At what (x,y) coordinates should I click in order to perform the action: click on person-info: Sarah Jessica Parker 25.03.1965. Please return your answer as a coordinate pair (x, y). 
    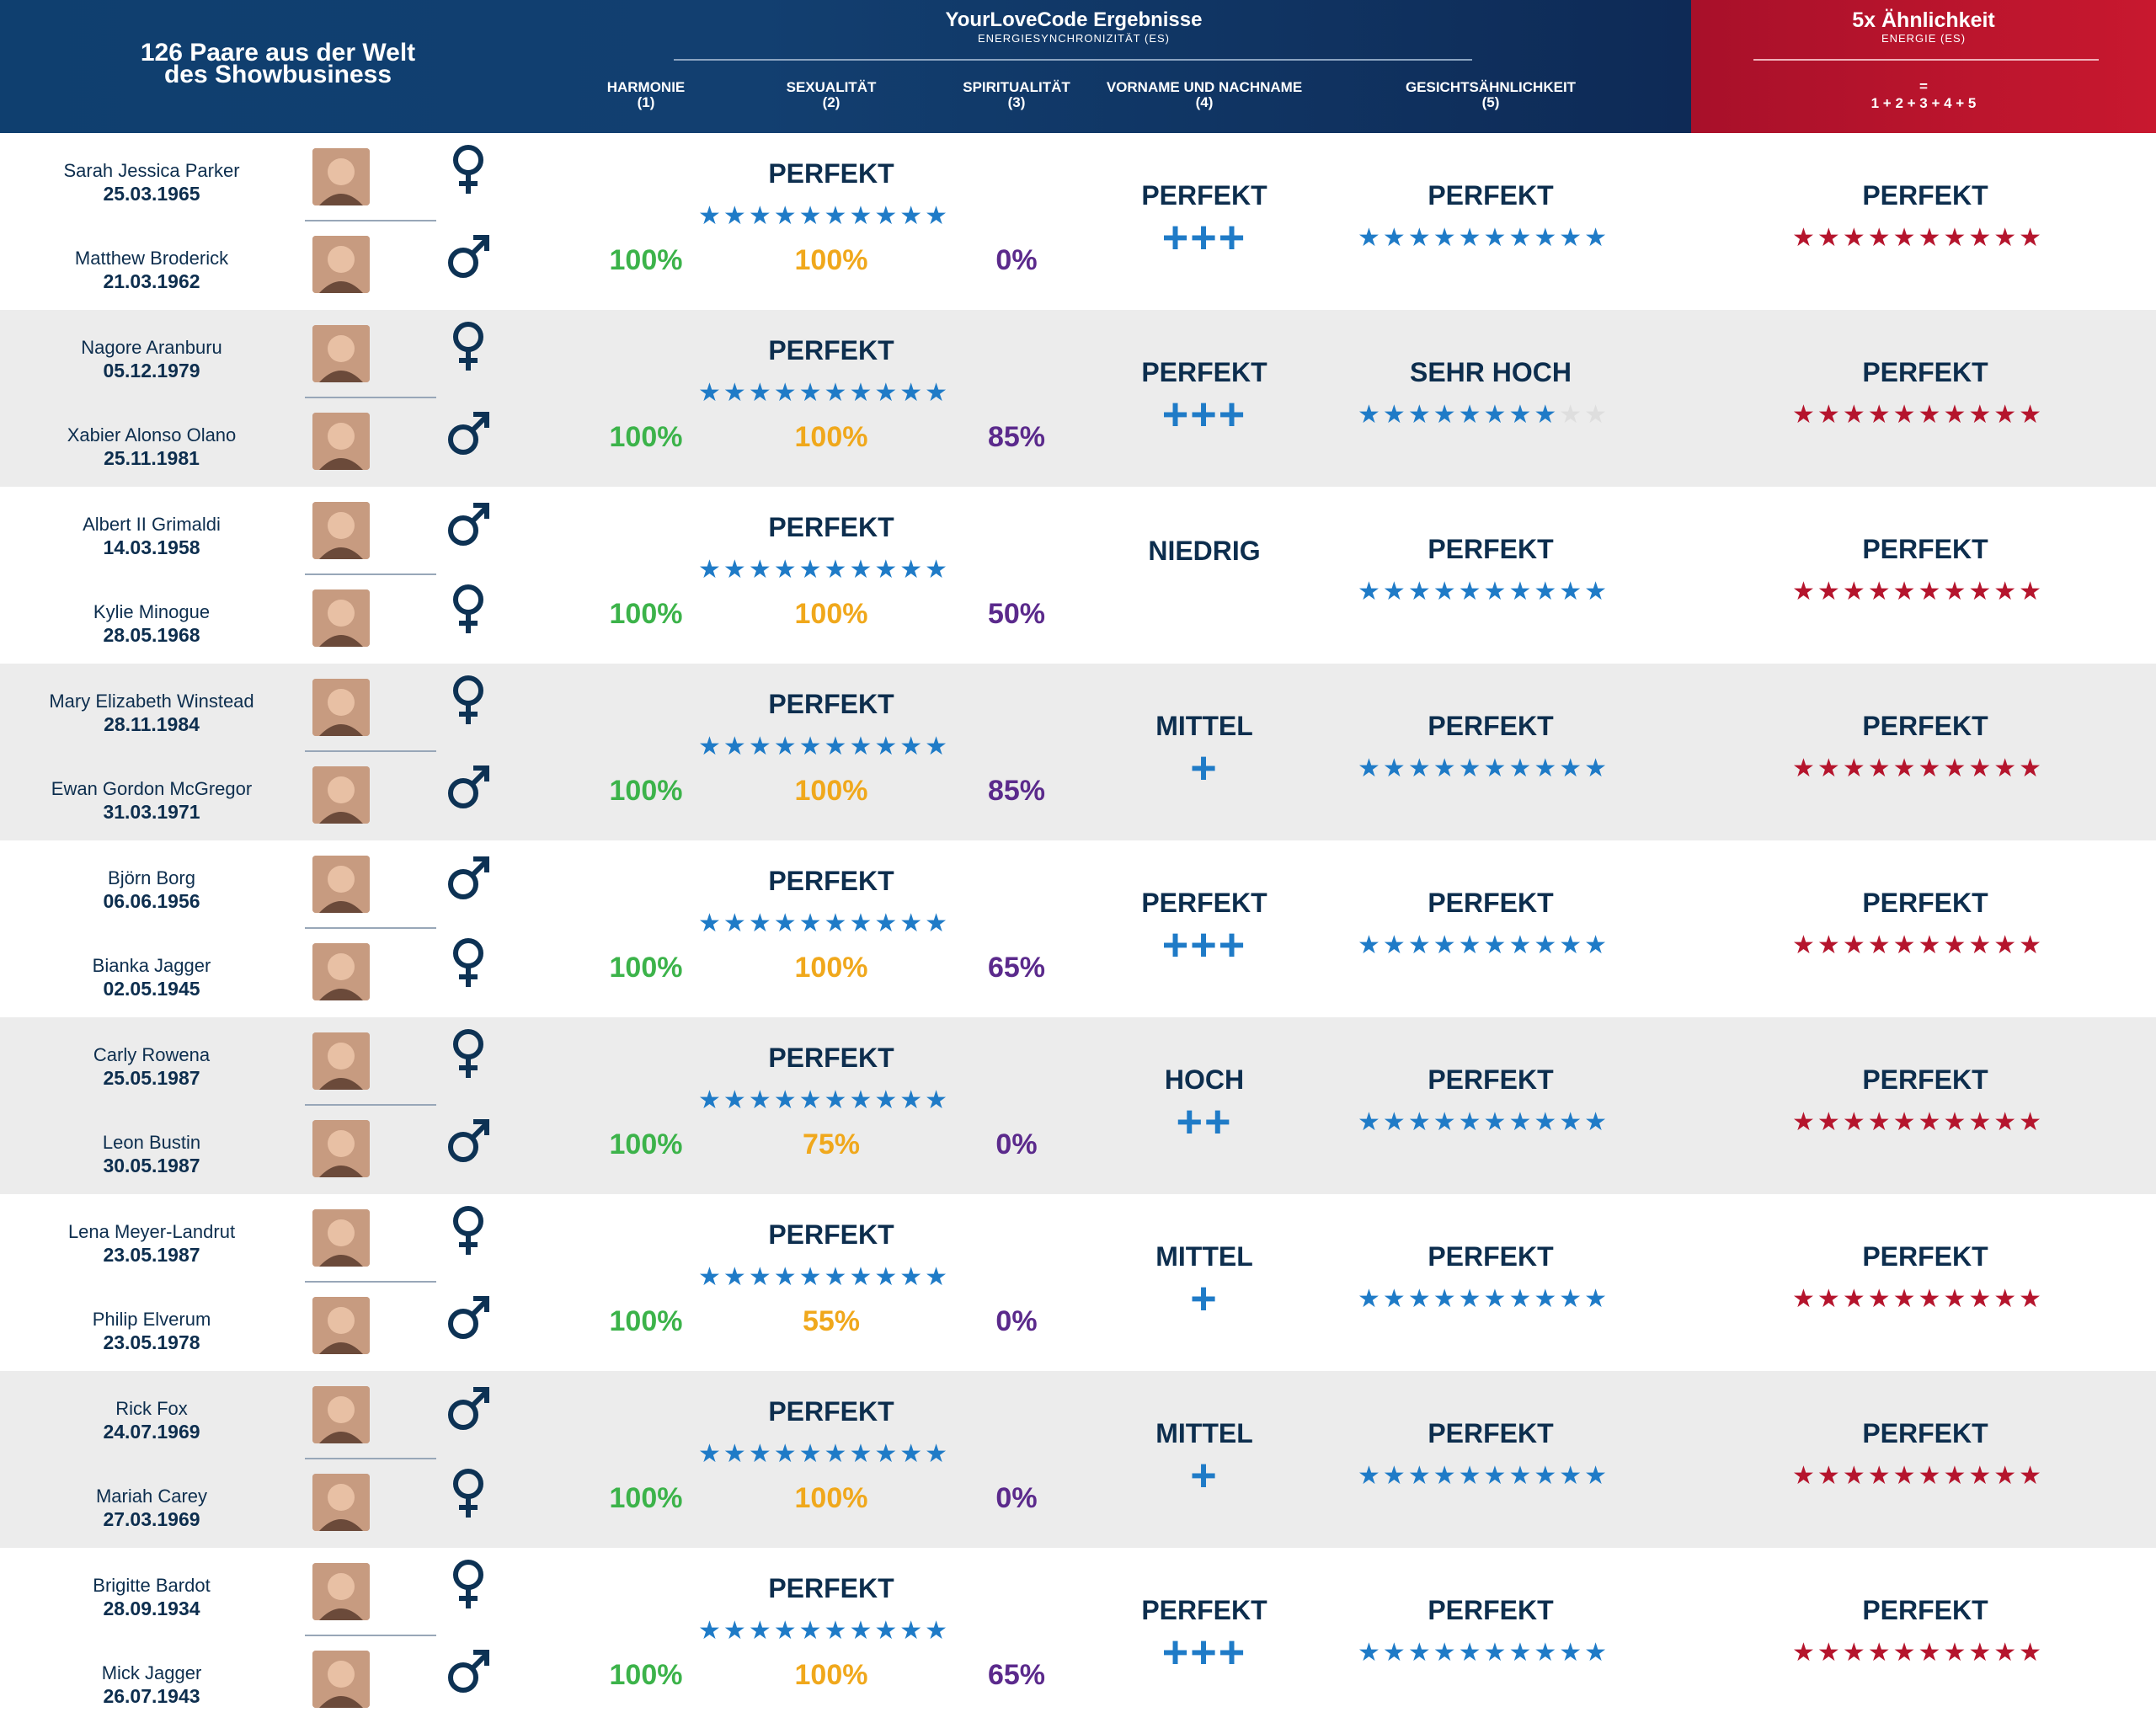
    Looking at the image, I should click on (151, 183).